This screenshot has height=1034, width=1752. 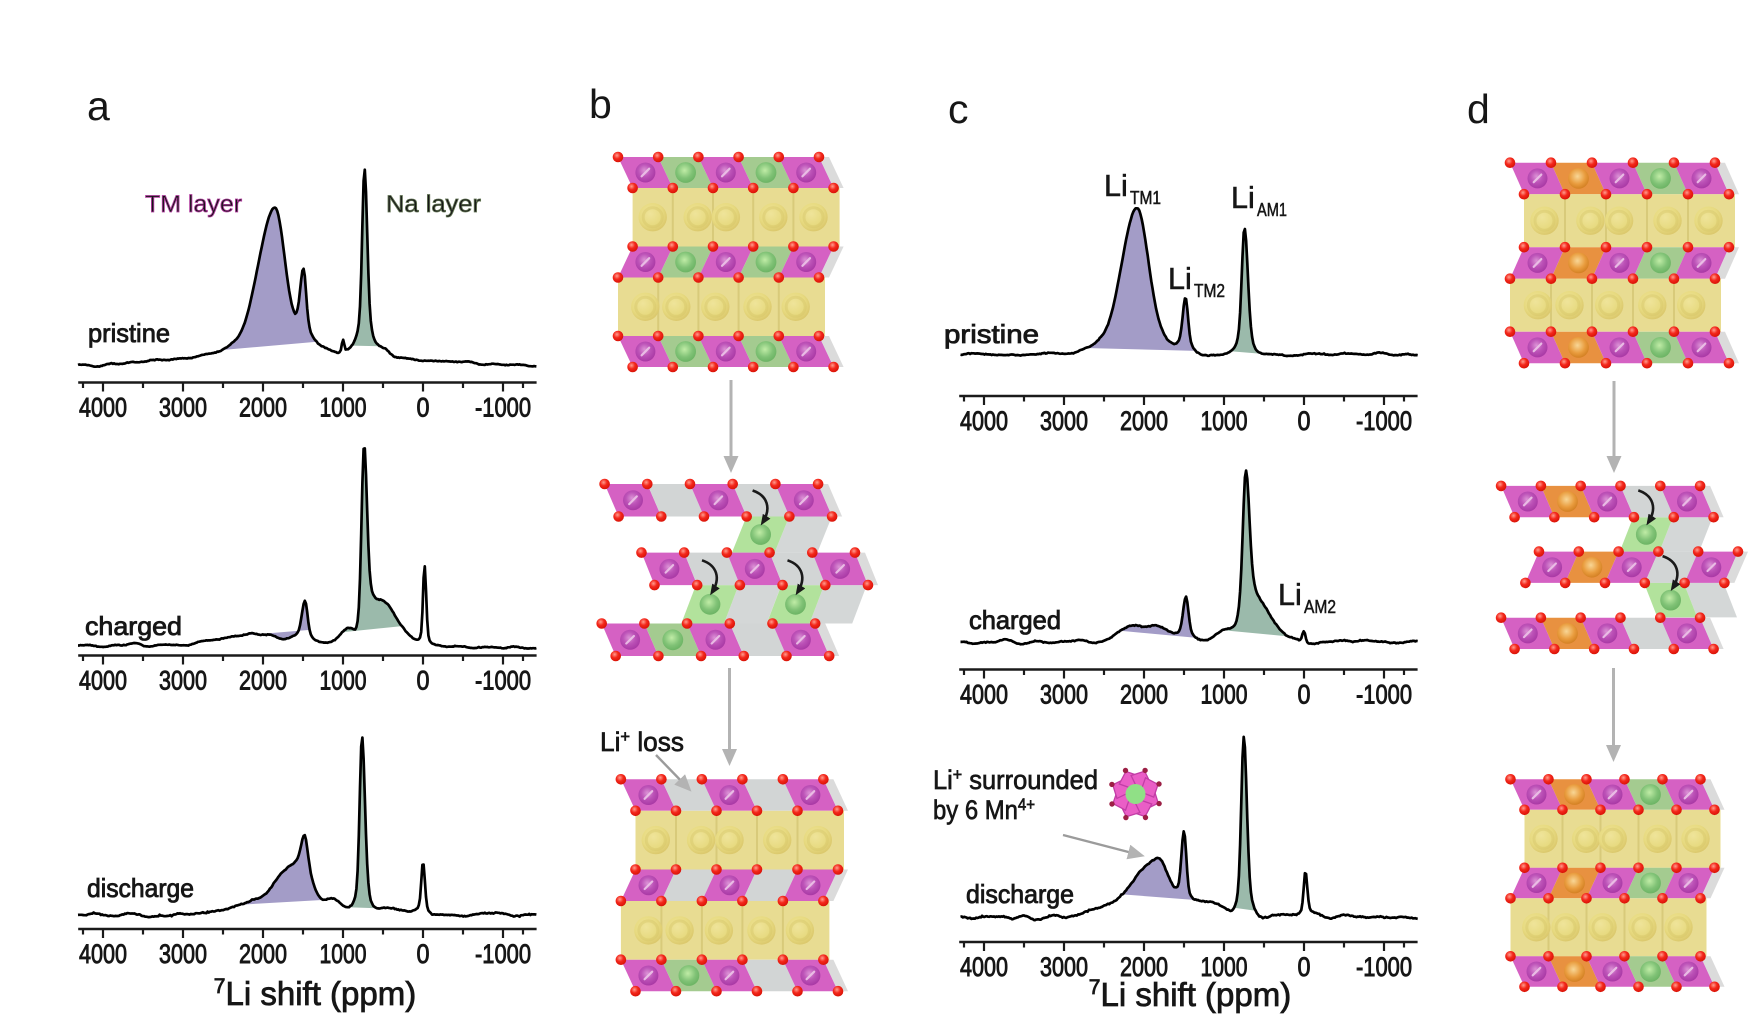 I want to click on svg-text: Li+ loss, so click(x=642, y=742).